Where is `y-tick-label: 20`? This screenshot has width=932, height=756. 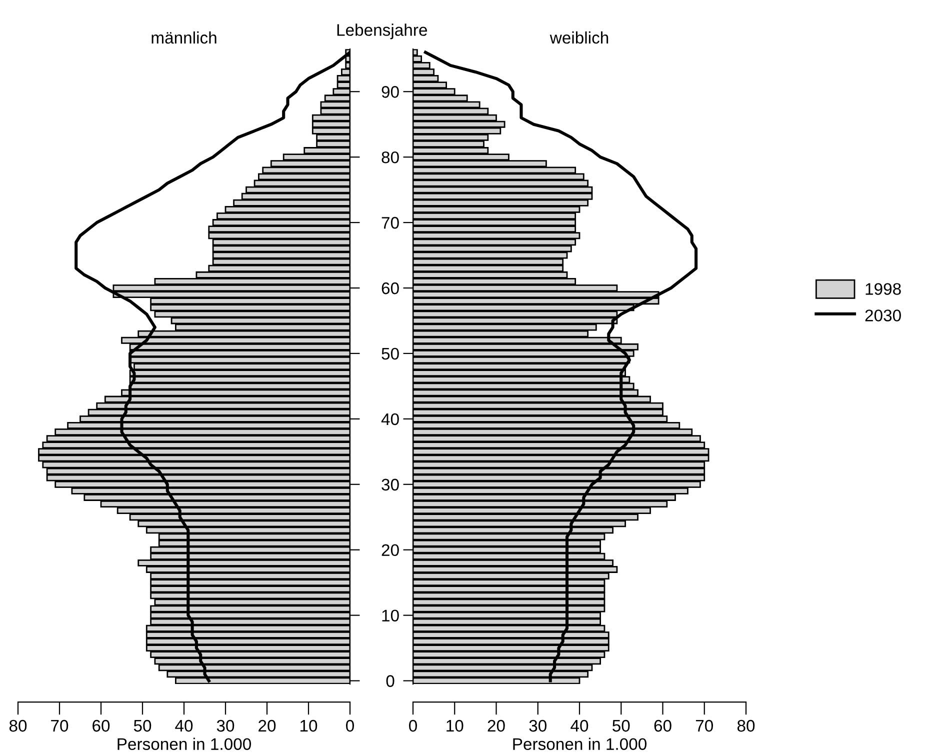
y-tick-label: 20 is located at coordinates (390, 550).